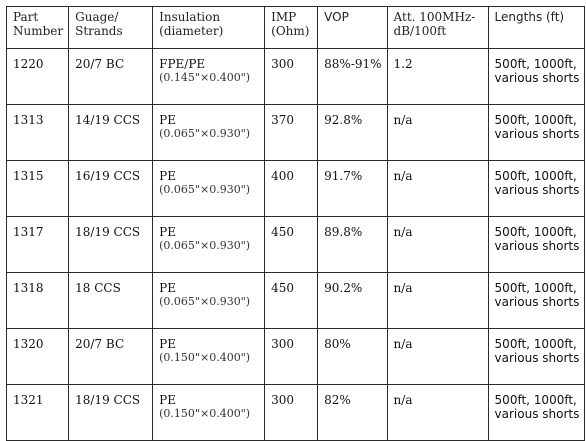  Describe the element at coordinates (420, 31) in the screenshot. I see `header-attenuation-line2: dB/100ft` at that location.